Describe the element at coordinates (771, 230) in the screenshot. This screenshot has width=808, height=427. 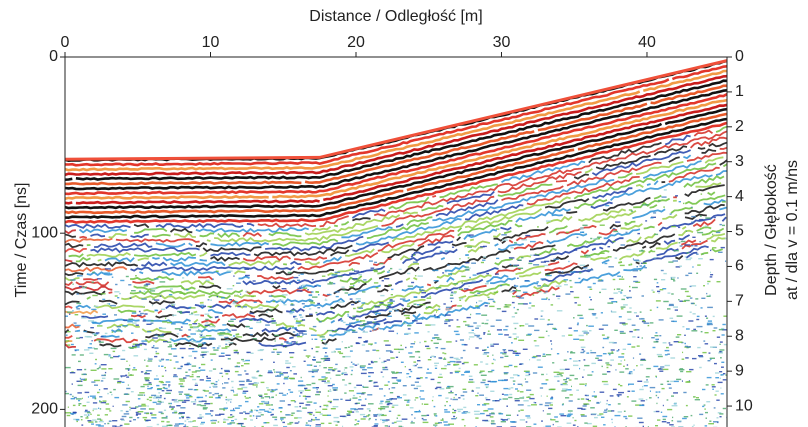
I see `y2-axis-title: Depth / Głębokość` at that location.